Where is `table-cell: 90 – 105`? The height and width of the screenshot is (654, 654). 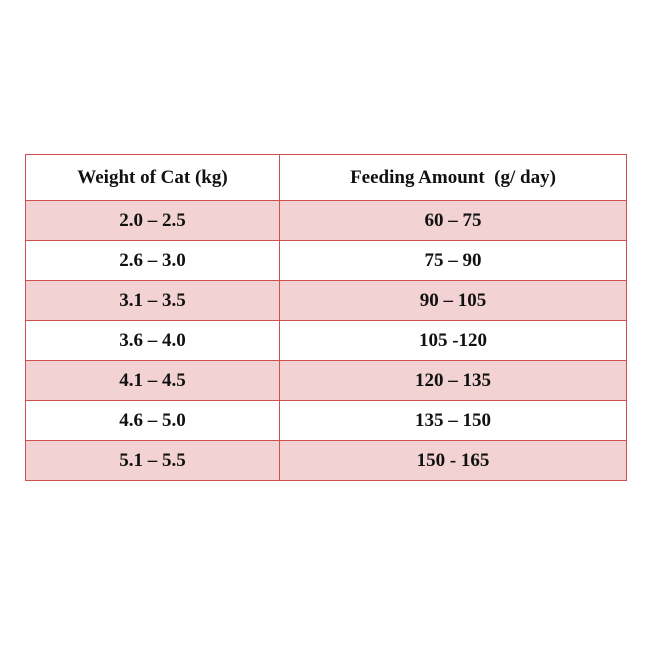 table-cell: 90 – 105 is located at coordinates (453, 300).